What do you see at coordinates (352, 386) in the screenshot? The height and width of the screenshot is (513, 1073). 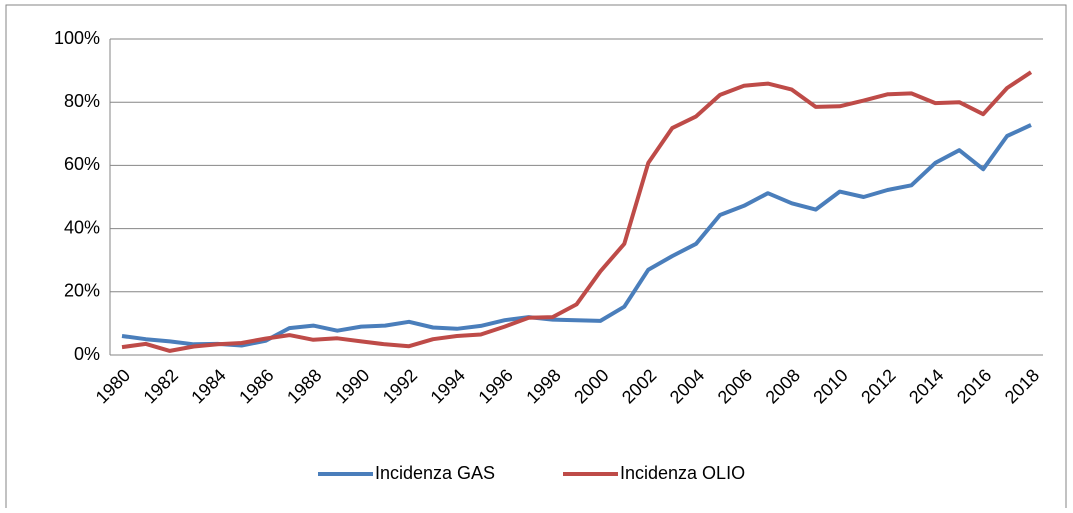 I see `x-tick-label: 1990` at bounding box center [352, 386].